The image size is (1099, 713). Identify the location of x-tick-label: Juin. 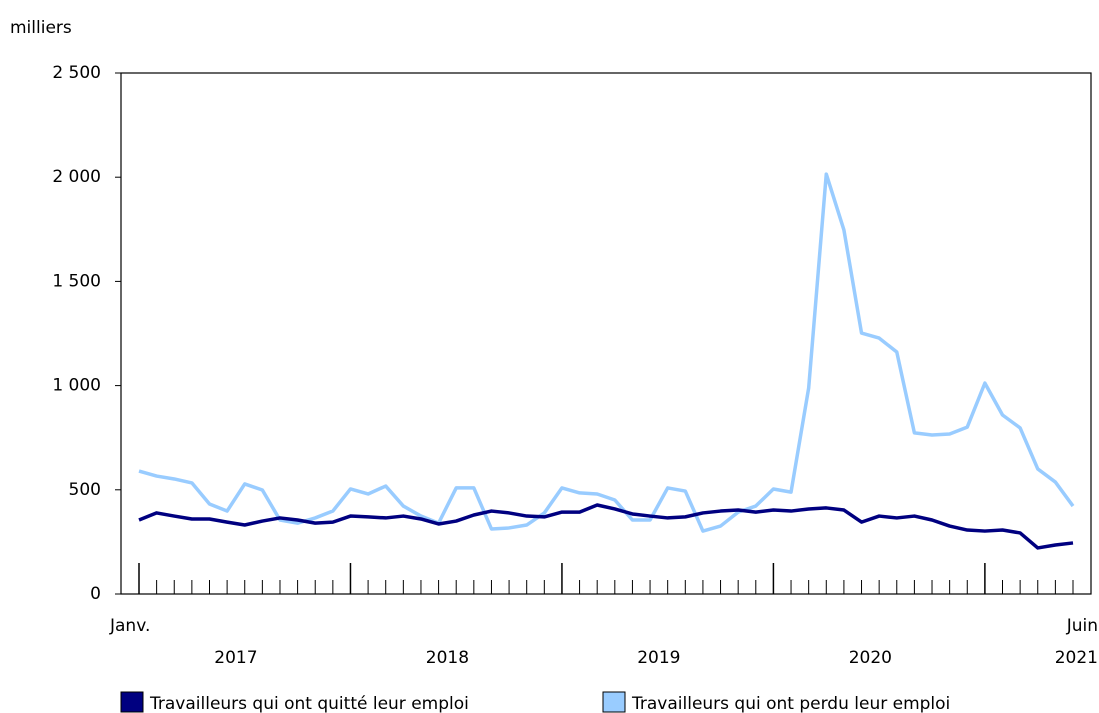
(1082, 626).